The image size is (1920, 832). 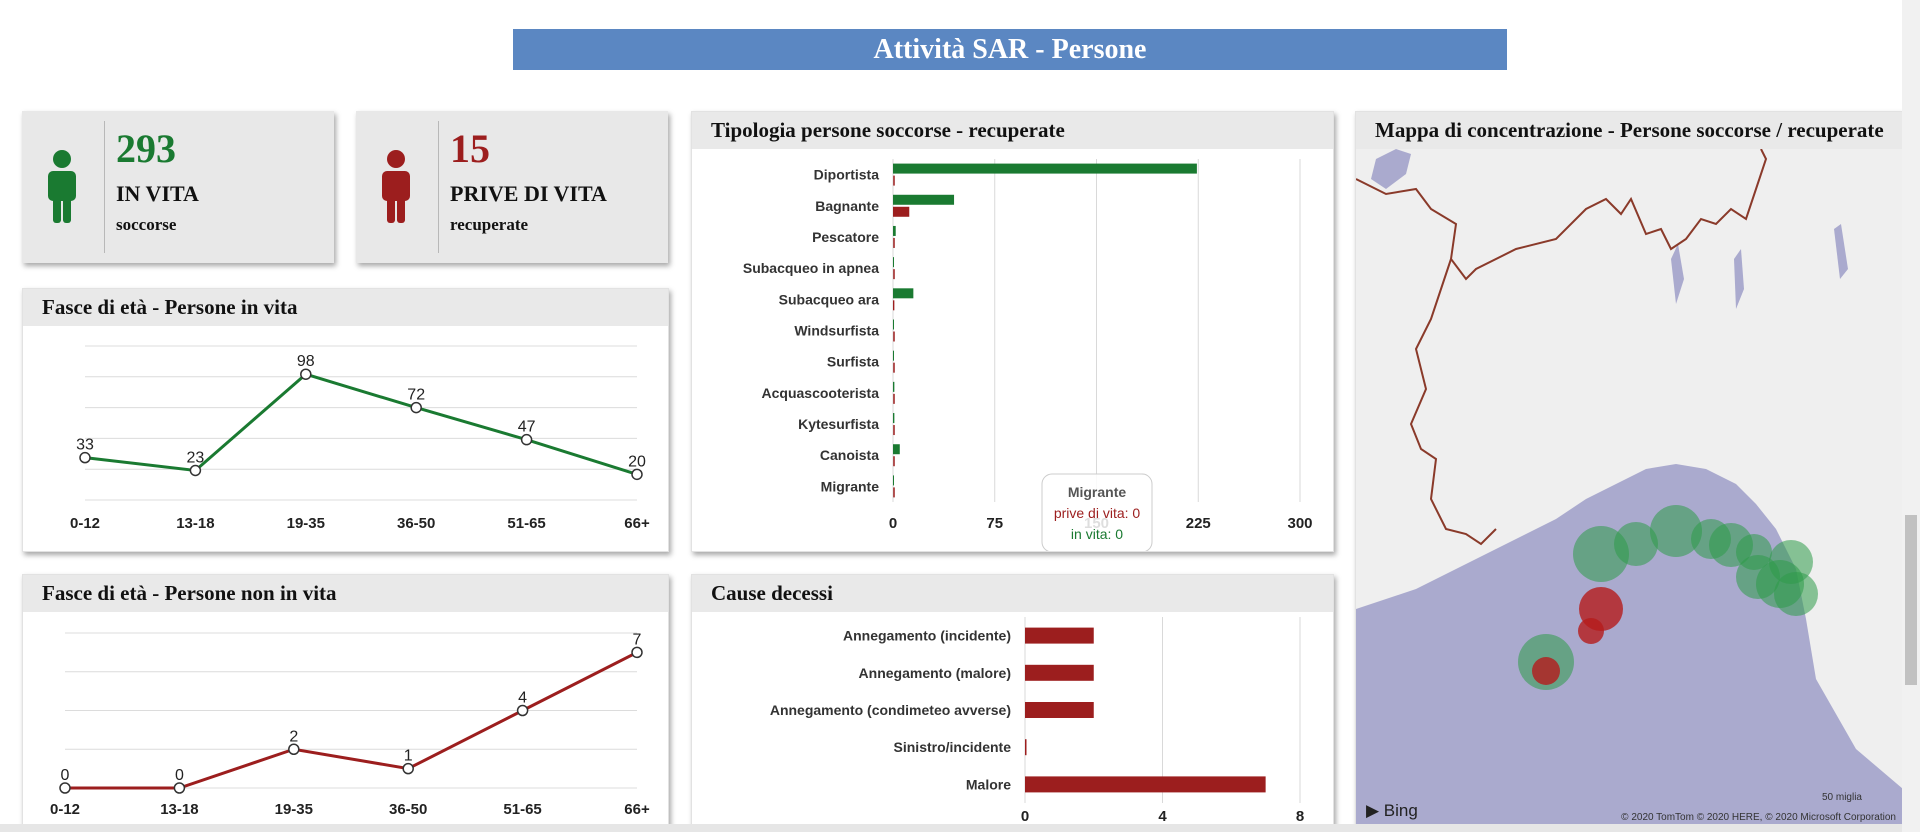 I want to click on kpi-alive-value: 293, so click(x=146, y=148).